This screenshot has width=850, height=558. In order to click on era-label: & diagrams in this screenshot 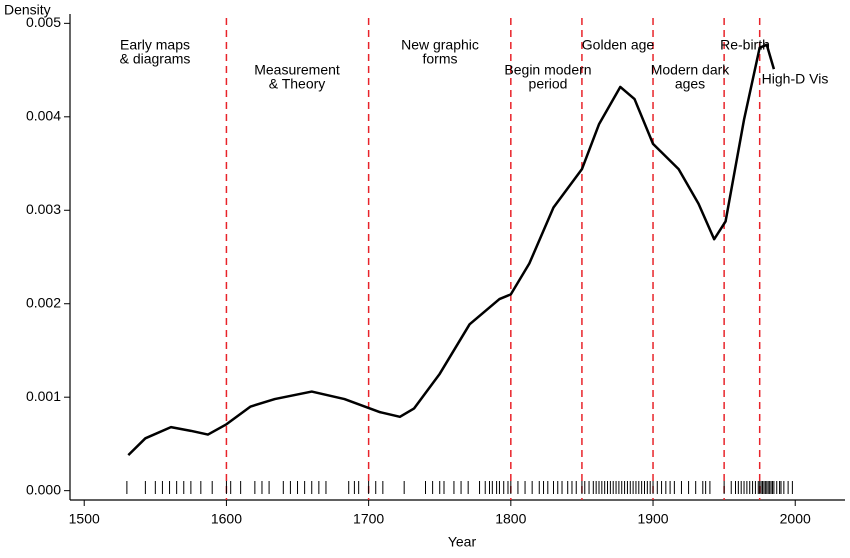, I will do `click(155, 59)`.